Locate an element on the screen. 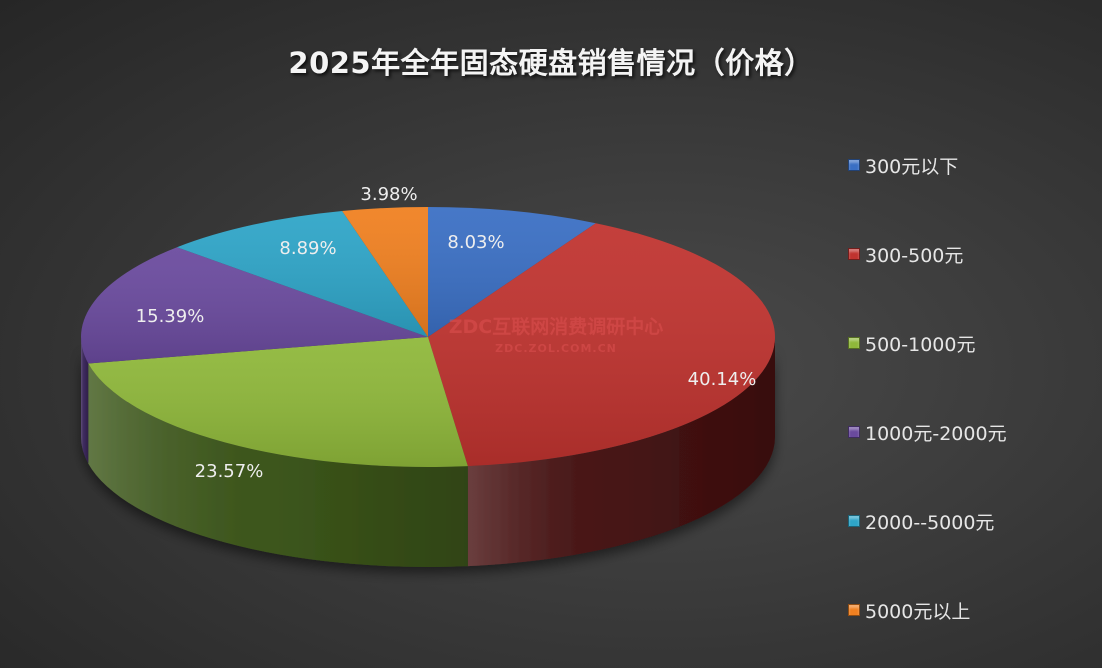 The width and height of the screenshot is (1102, 668). legend-item-500-1000: 500-1000元 is located at coordinates (911, 343).